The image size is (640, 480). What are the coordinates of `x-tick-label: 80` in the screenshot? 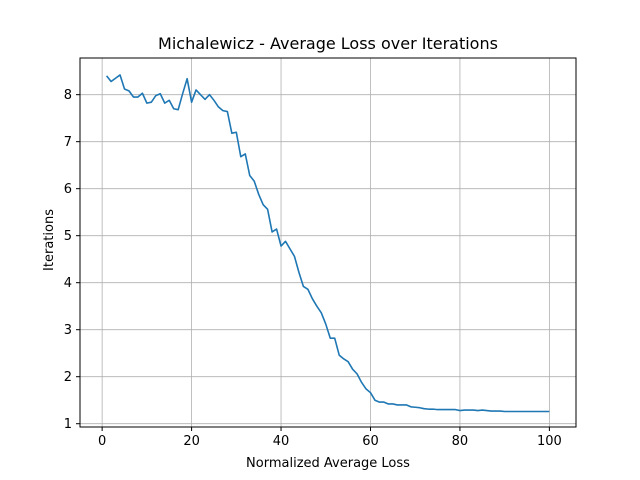 It's located at (460, 441).